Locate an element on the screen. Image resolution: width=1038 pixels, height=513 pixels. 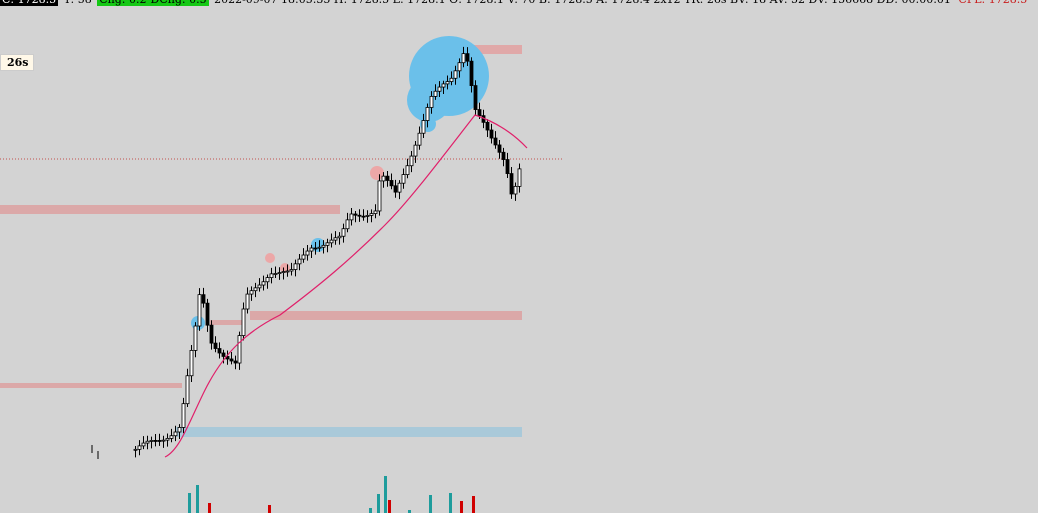
tick-count: T: 58 is located at coordinates (78, 3).